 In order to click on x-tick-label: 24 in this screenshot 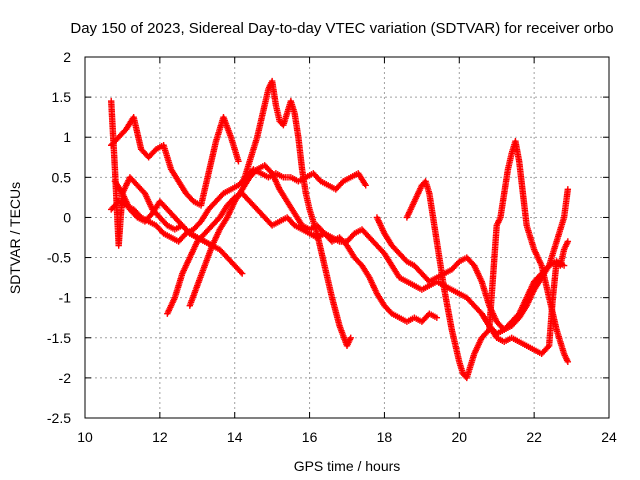, I will do `click(609, 437)`.